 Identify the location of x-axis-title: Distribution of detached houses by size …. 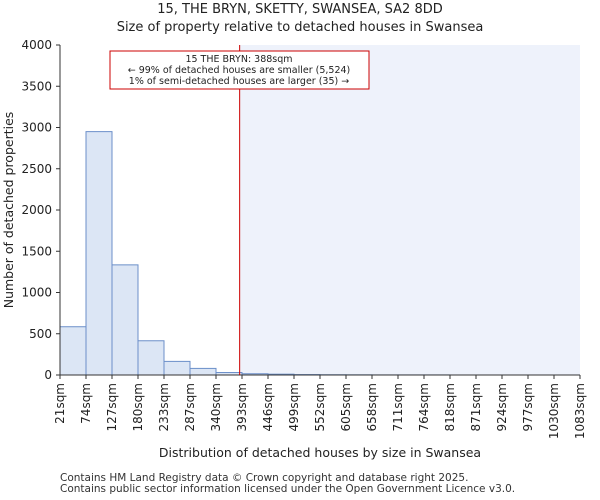
(320, 452).